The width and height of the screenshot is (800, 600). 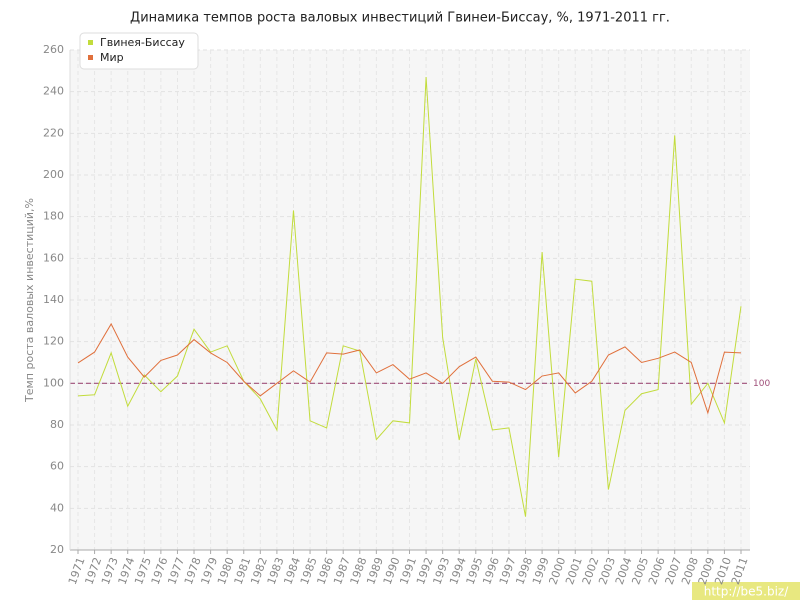 I want to click on reference-label: 100, so click(x=761, y=384).